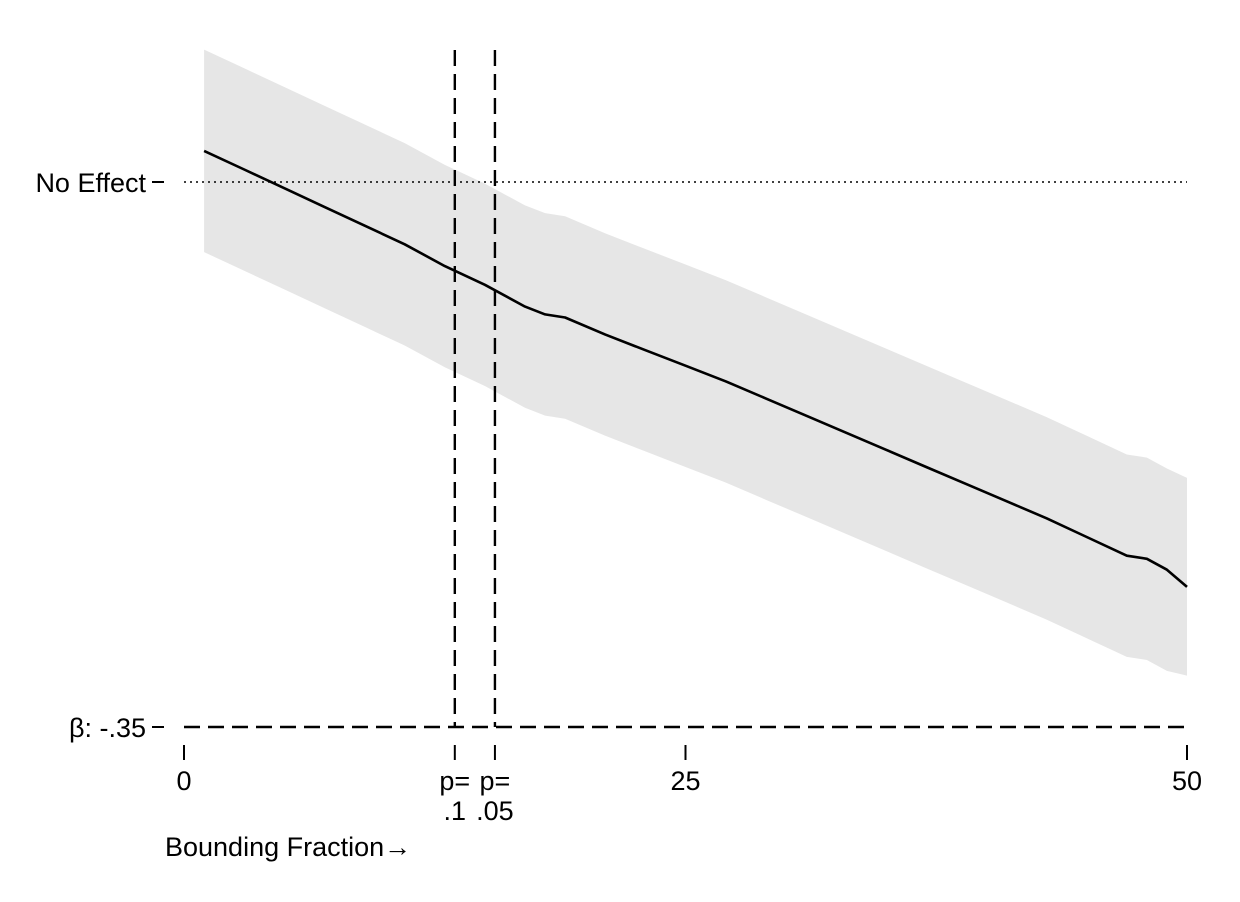  What do you see at coordinates (455, 811) in the screenshot?
I see `pvalue-label-line2-0: .1` at bounding box center [455, 811].